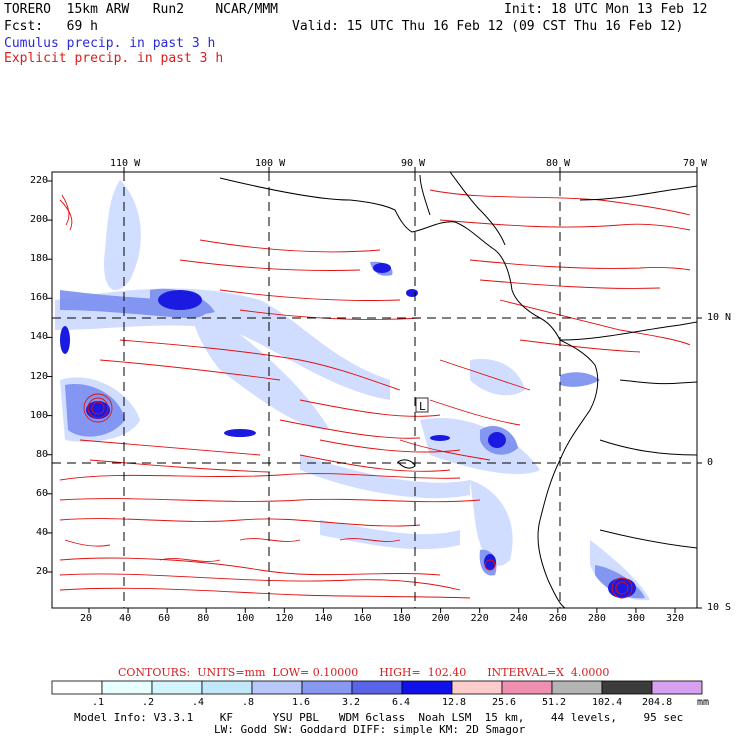 Image resolution: width=740 pixels, height=740 pixels. What do you see at coordinates (401, 618) in the screenshot?
I see `x-tick-label: 180` at bounding box center [401, 618].